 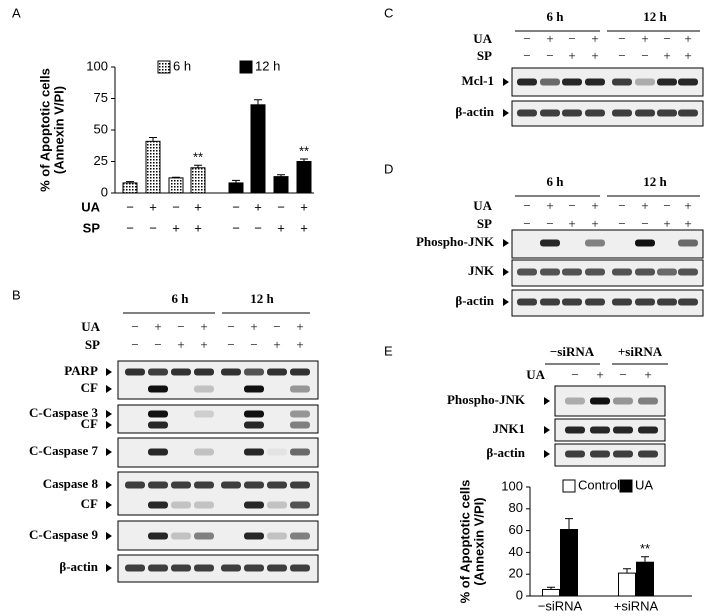 What do you see at coordinates (572, 351) in the screenshot?
I see `time-label: −siRNA` at bounding box center [572, 351].